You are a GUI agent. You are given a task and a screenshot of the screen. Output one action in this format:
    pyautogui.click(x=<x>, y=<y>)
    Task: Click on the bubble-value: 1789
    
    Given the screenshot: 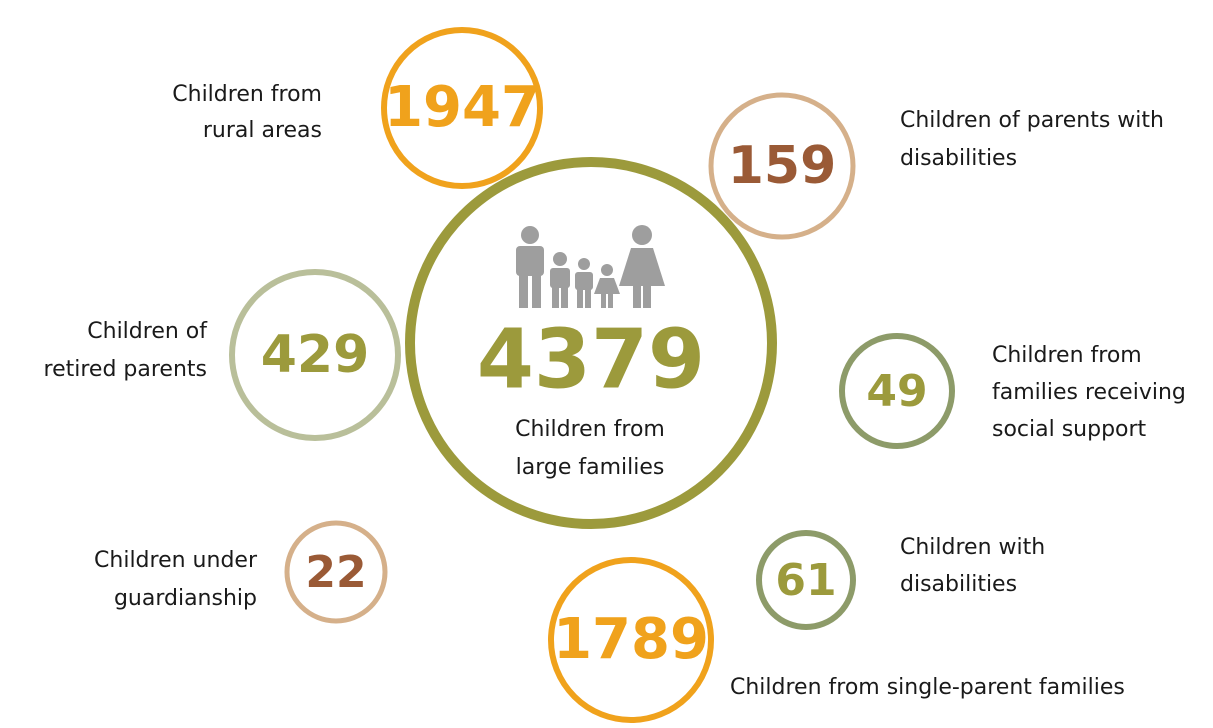 What is the action you would take?
    pyautogui.click(x=631, y=639)
    